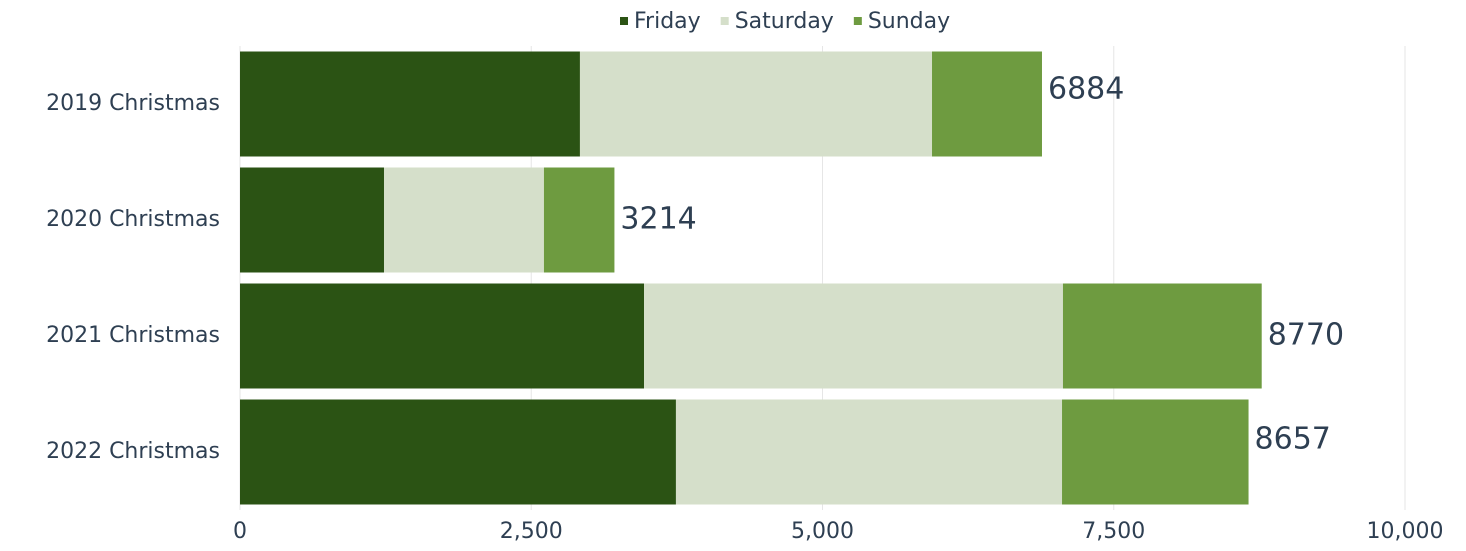 The height and width of the screenshot is (551, 1466). Describe the element at coordinates (240, 531) in the screenshot. I see `x-tick-label: 0` at that location.